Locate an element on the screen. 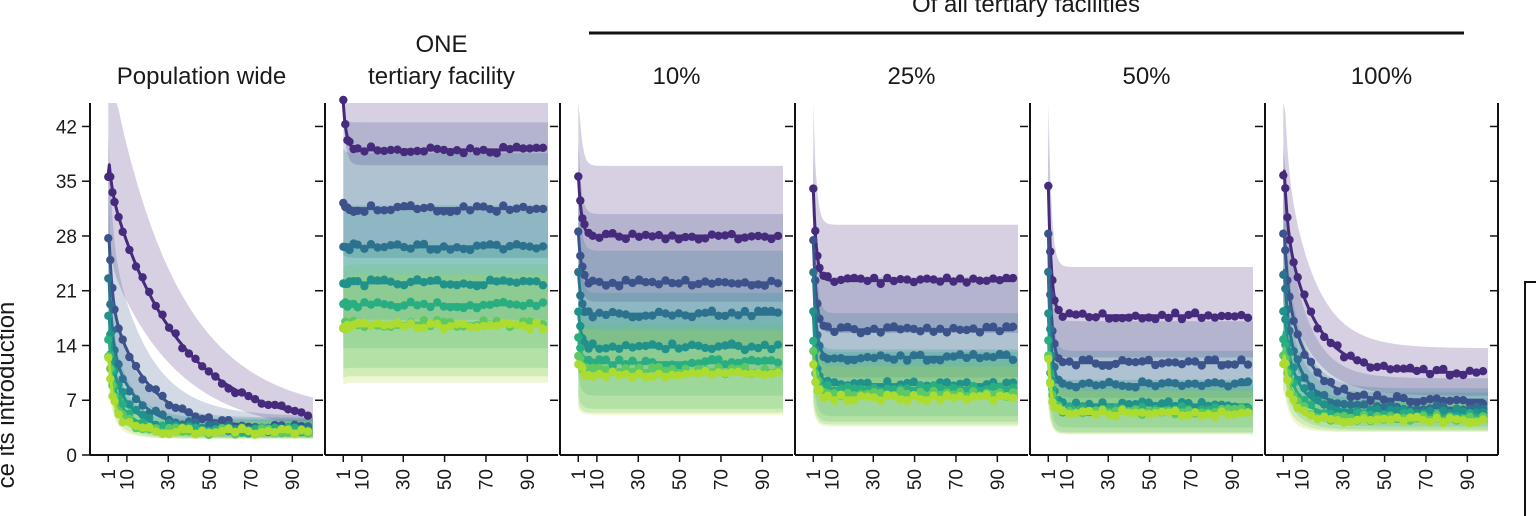  figure-ylabel: ce its introduction is located at coordinates (10, 395).